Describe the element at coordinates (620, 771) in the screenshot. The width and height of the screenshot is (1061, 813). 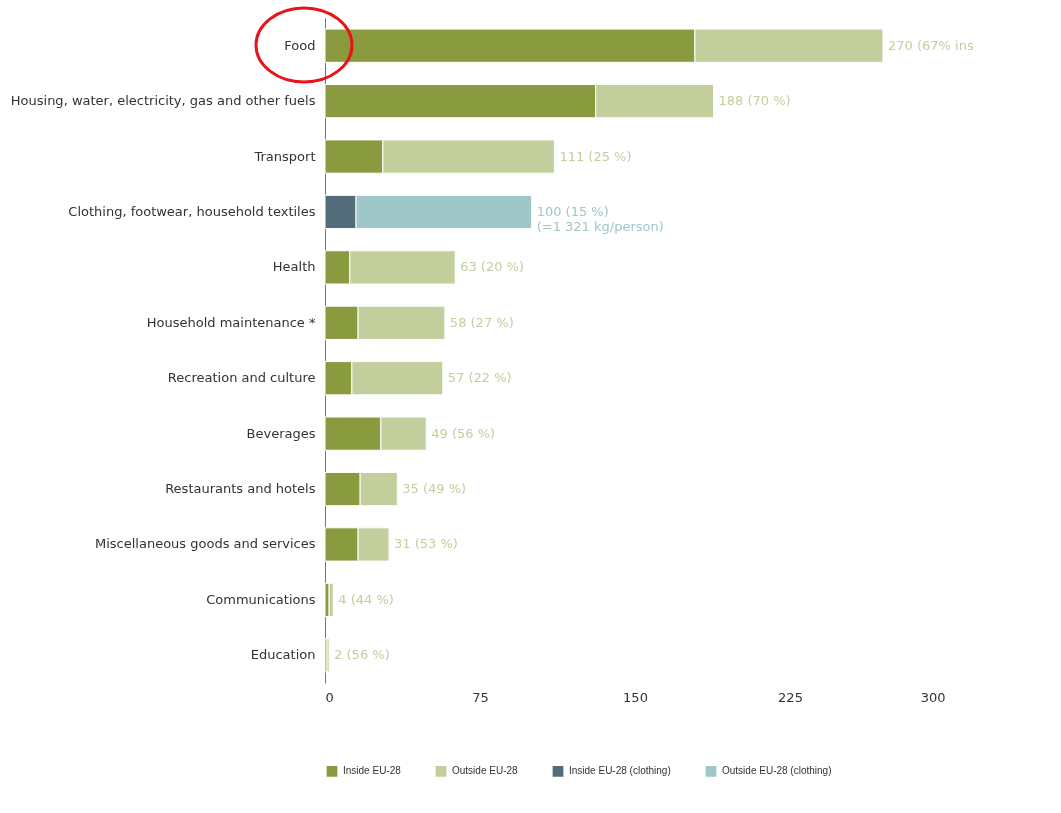
I see `legend-label: Inside EU-28 (clothing)` at that location.